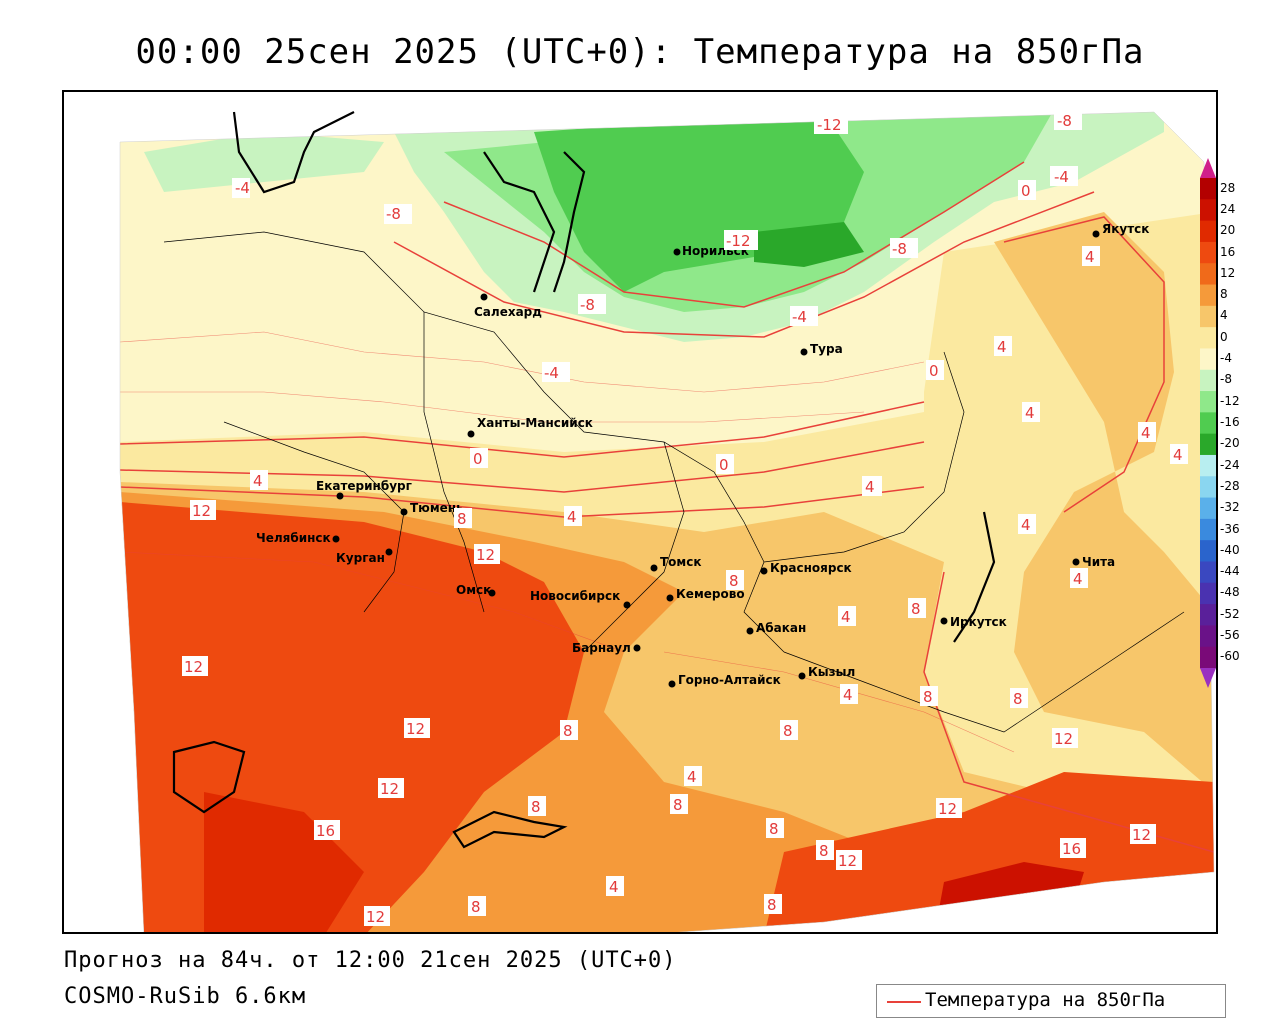  Describe the element at coordinates (364, 486) in the screenshot. I see `svg-text: Екатеринбург` at that location.